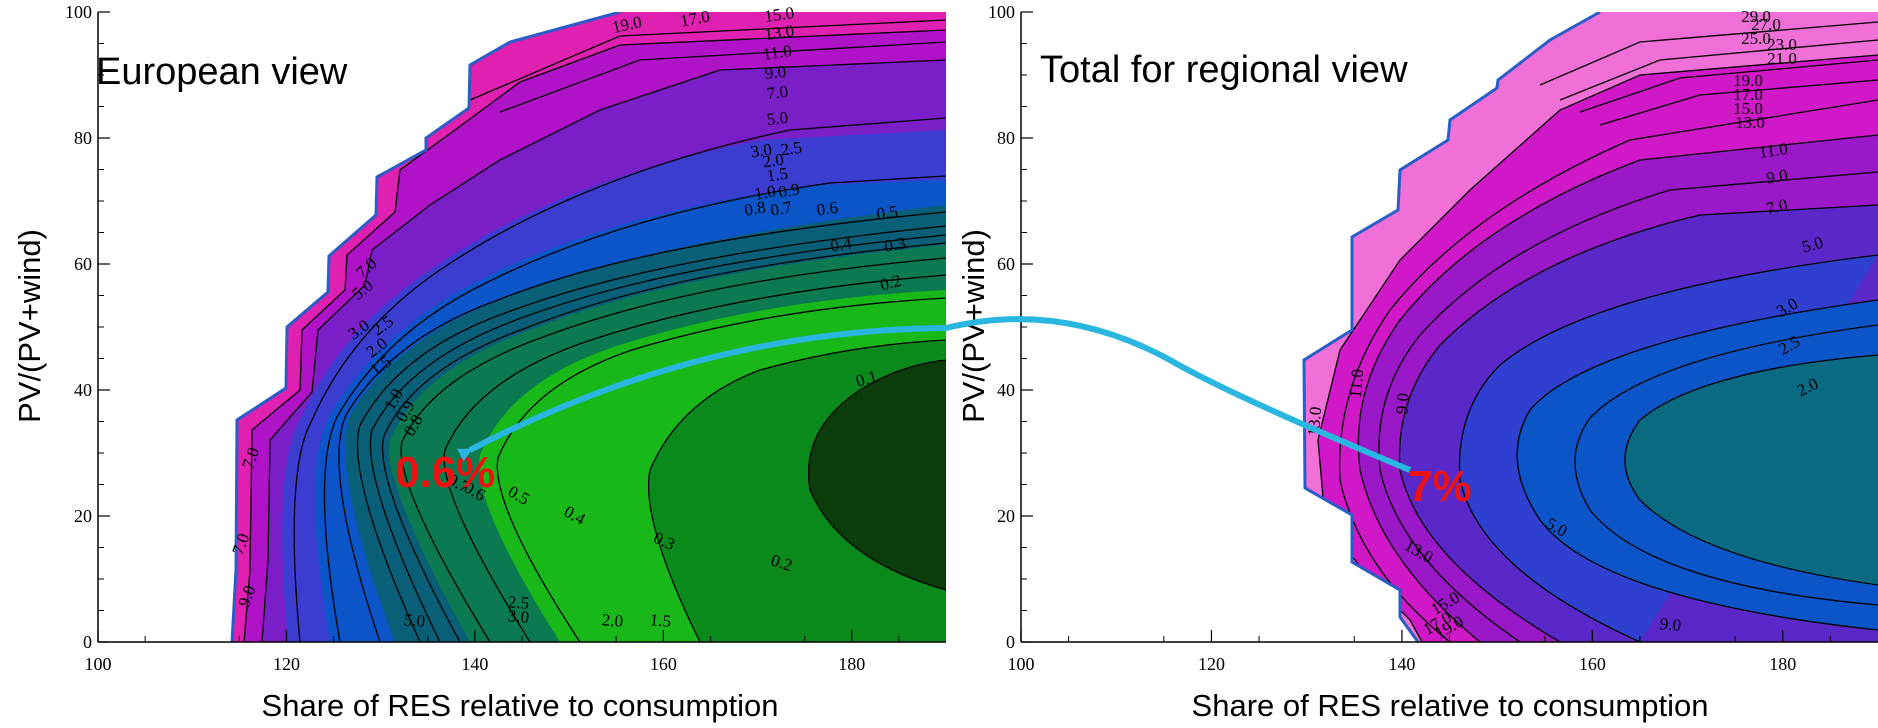  I want to click on contour-label: 23.0, so click(1782, 44).